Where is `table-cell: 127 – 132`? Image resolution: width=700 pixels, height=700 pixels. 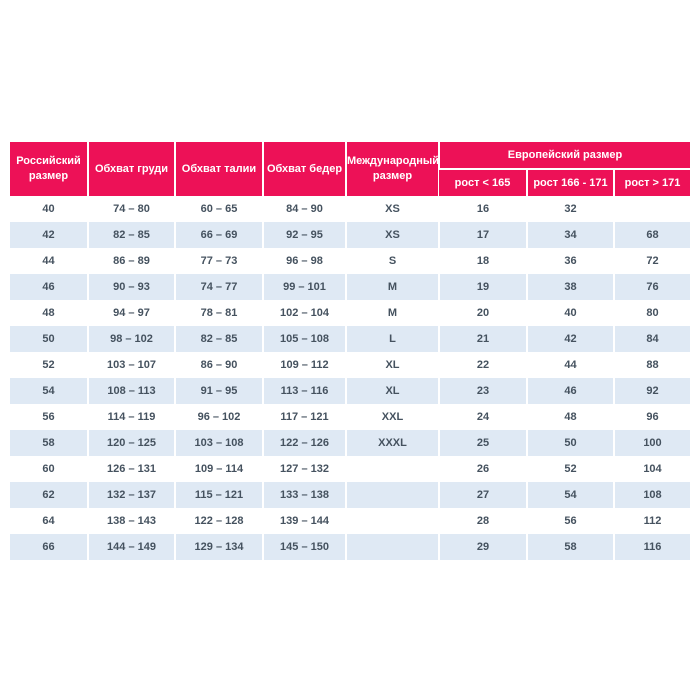
table-cell: 127 – 132 is located at coordinates (304, 469).